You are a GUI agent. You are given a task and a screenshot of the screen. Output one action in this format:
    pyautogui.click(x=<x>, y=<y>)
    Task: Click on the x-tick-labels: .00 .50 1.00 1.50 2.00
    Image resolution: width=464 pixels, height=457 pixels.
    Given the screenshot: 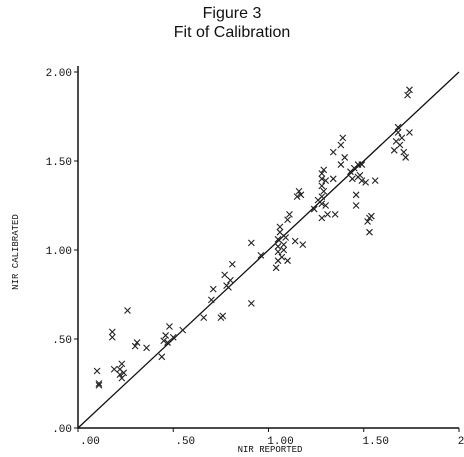 What is the action you would take?
    pyautogui.click(x=272, y=442)
    